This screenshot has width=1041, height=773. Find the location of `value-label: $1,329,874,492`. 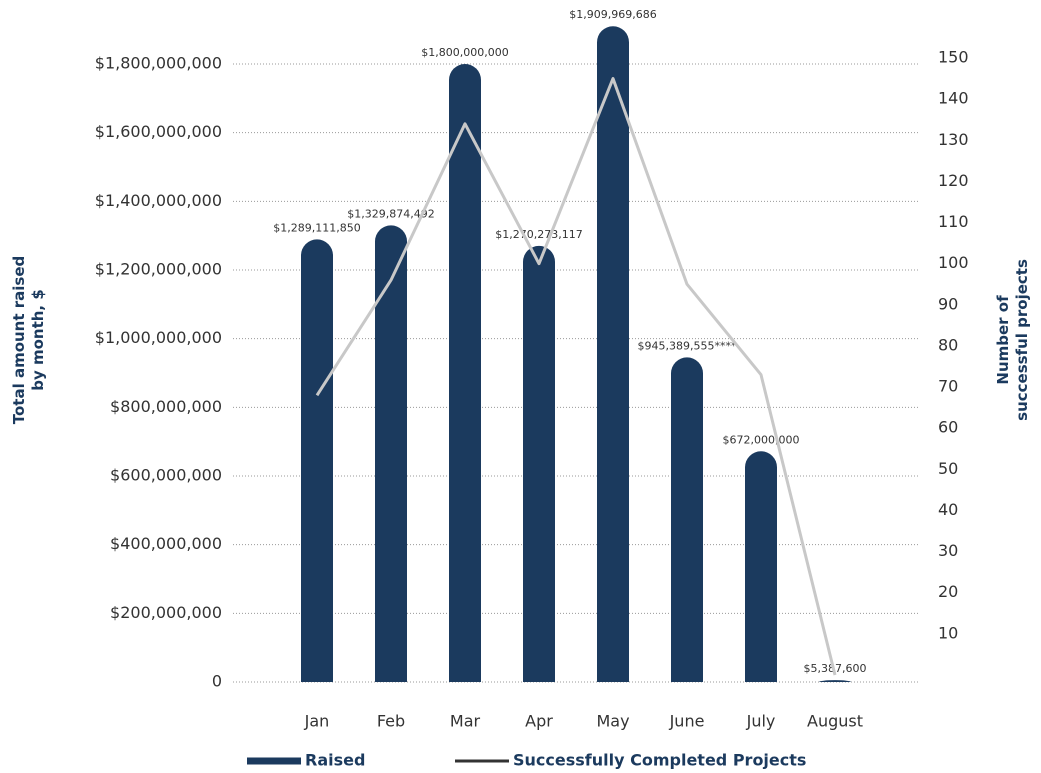

value-label: $1,329,874,492 is located at coordinates (390, 213).